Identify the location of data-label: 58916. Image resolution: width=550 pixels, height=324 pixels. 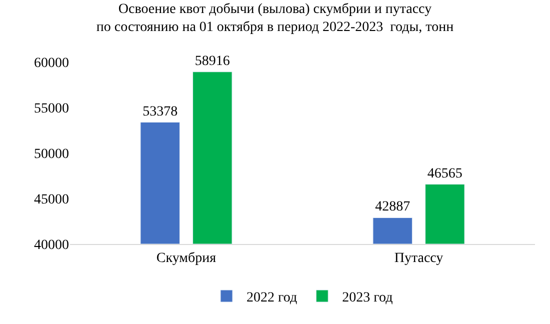
(212, 61).